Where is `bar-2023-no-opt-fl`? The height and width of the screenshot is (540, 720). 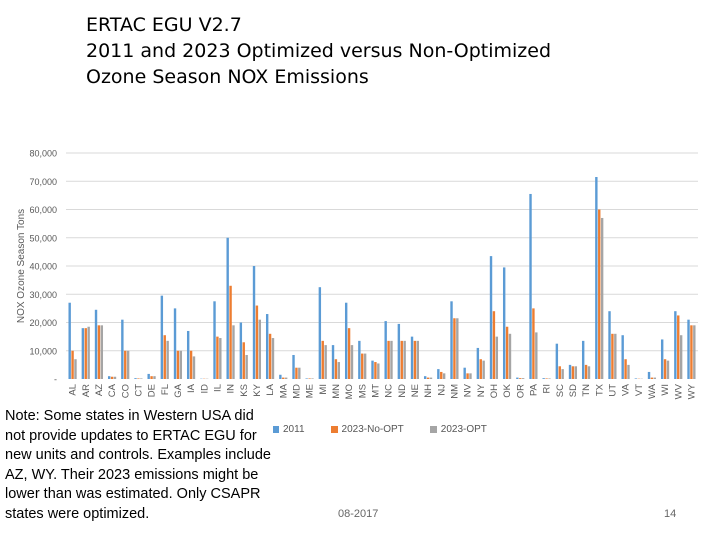
bar-2023-no-opt-fl is located at coordinates (164, 357).